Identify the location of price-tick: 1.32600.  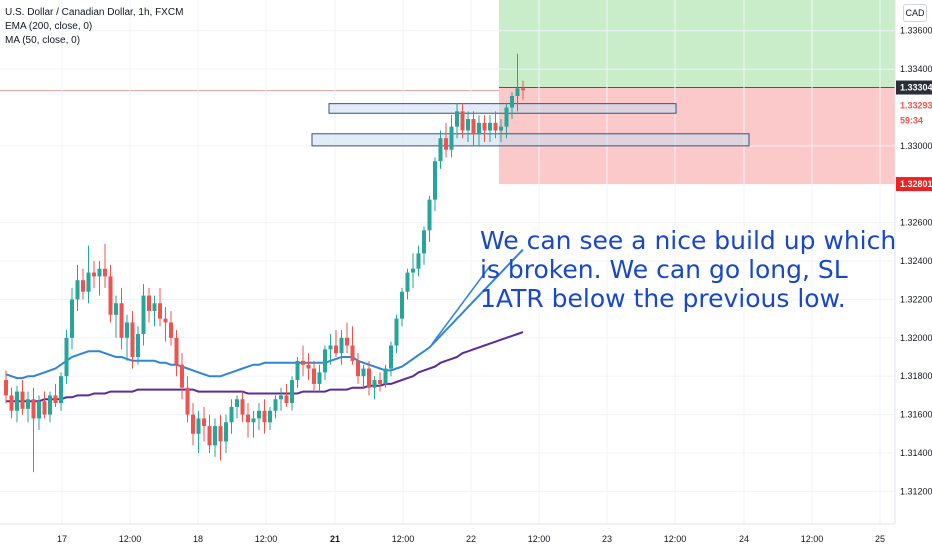
(916, 223).